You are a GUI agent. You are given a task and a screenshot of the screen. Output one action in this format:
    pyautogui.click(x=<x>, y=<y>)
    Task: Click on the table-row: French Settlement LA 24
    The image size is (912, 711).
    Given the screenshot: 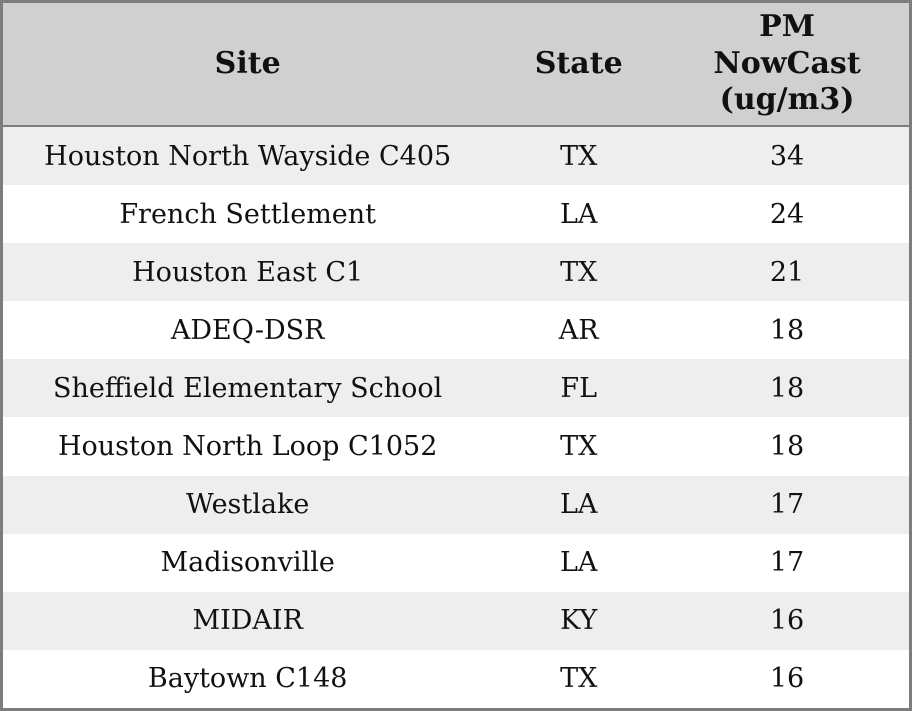 What is the action you would take?
    pyautogui.click(x=456, y=214)
    